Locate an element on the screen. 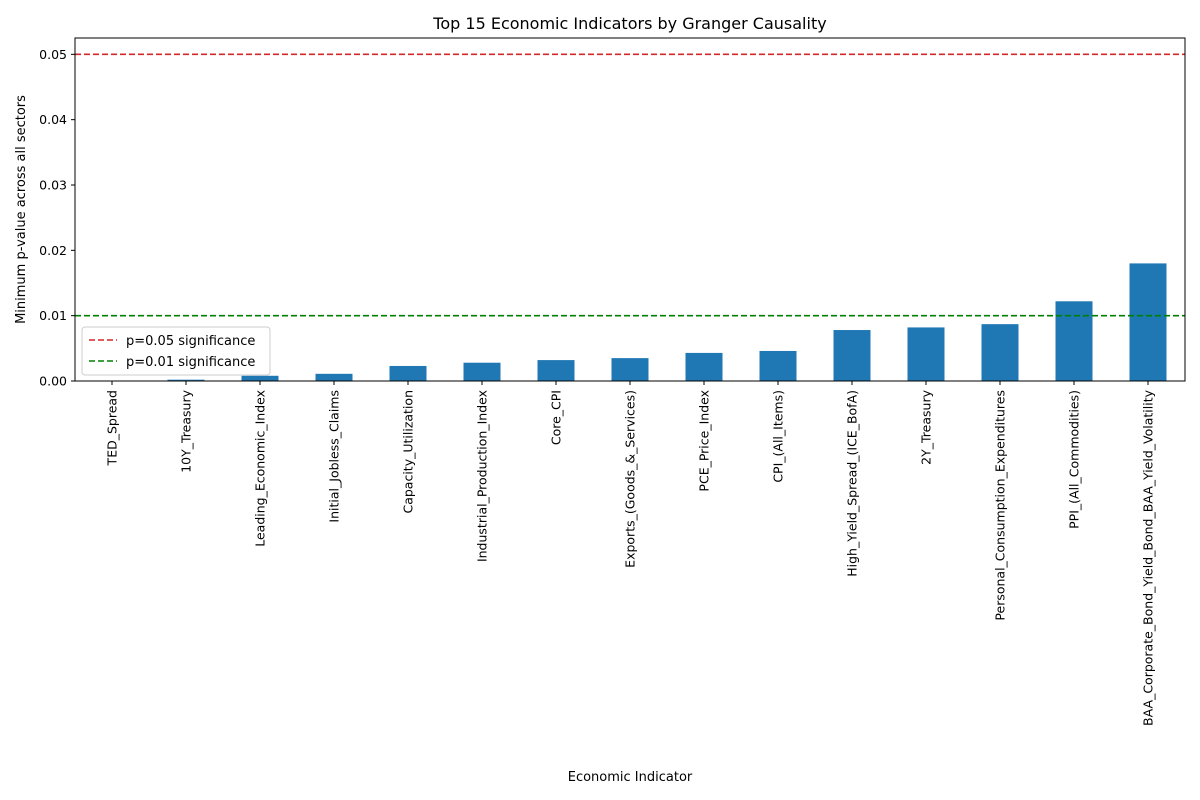 The height and width of the screenshot is (800, 1200). y-tick-label-4: 0.04 is located at coordinates (53, 119).